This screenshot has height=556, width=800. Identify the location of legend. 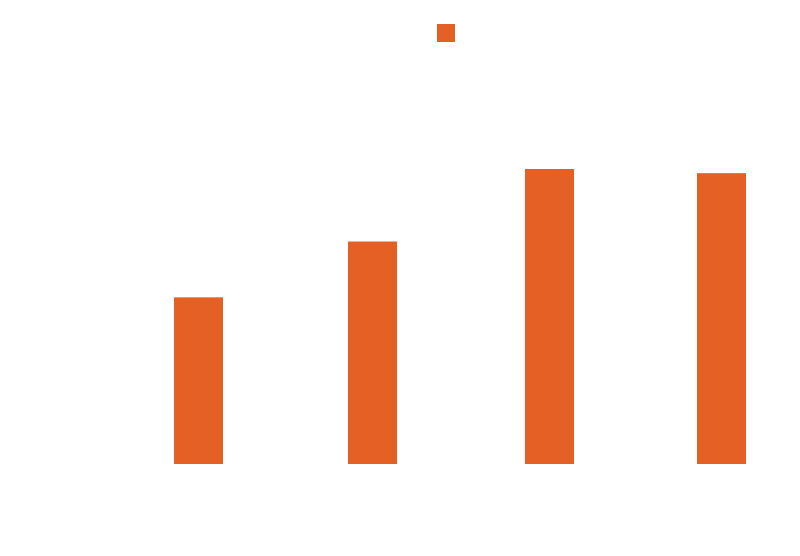
(446, 33).